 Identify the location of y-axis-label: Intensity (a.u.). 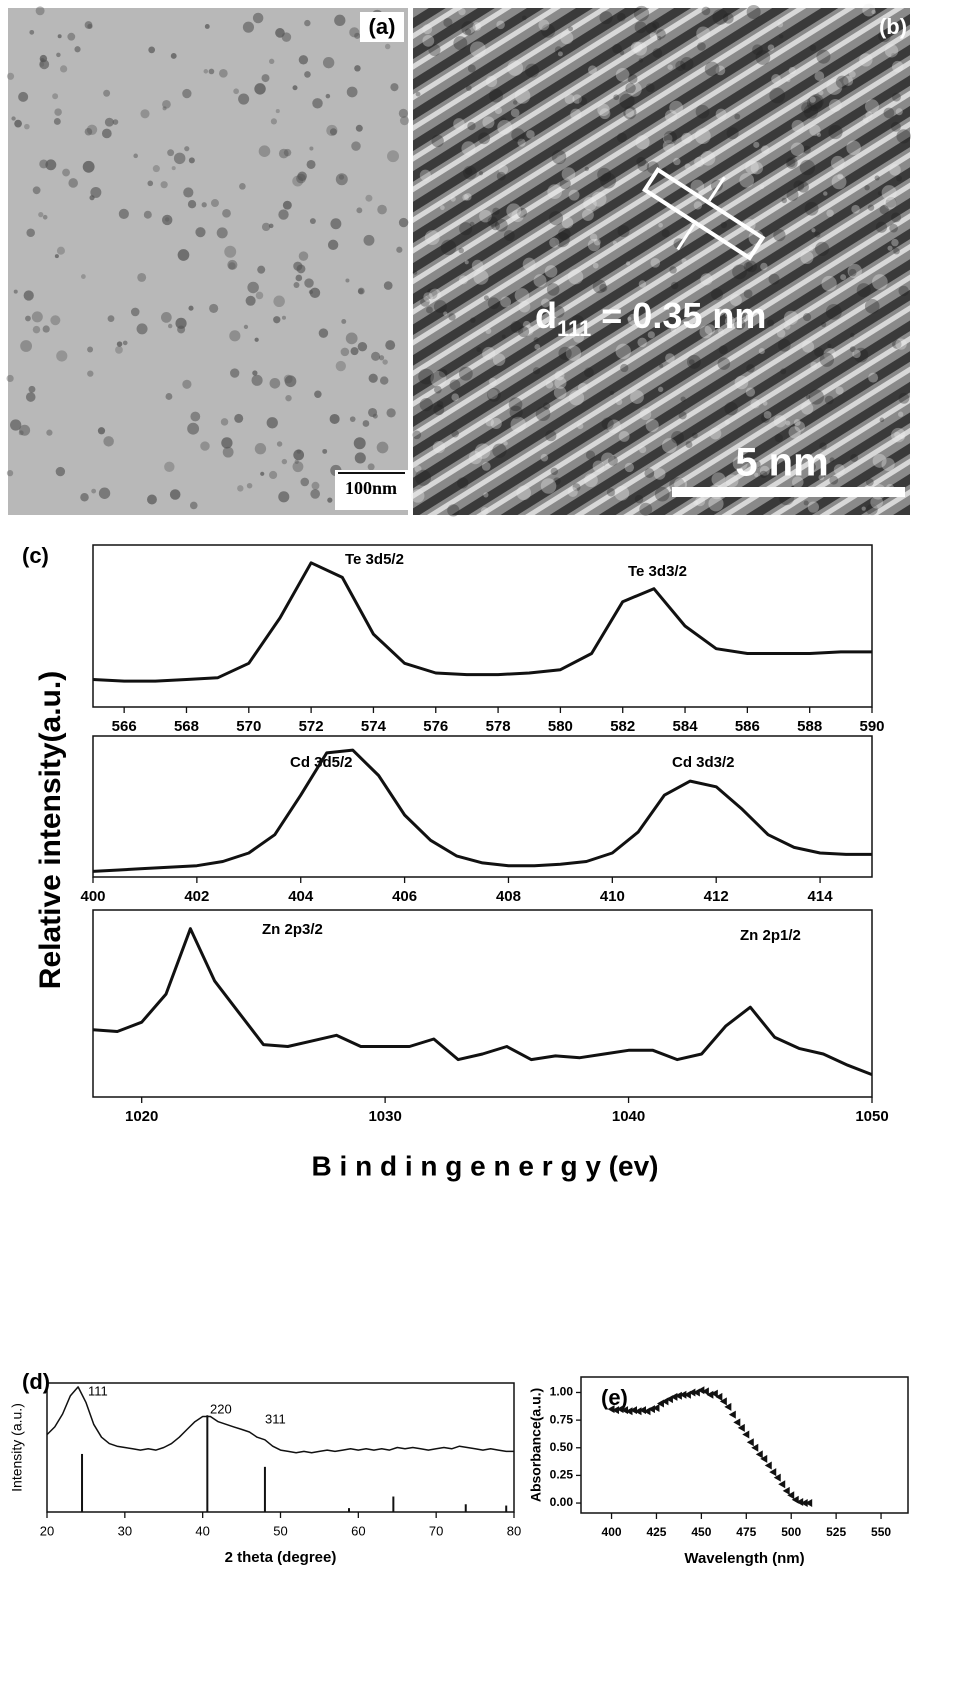
(17, 1447).